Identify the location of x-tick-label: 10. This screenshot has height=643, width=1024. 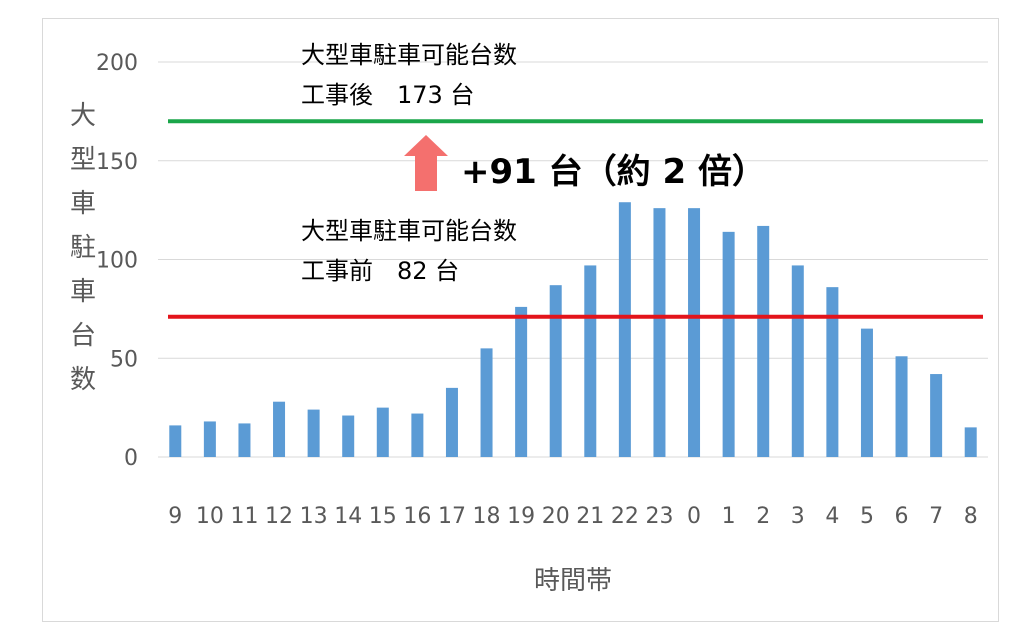
(210, 516).